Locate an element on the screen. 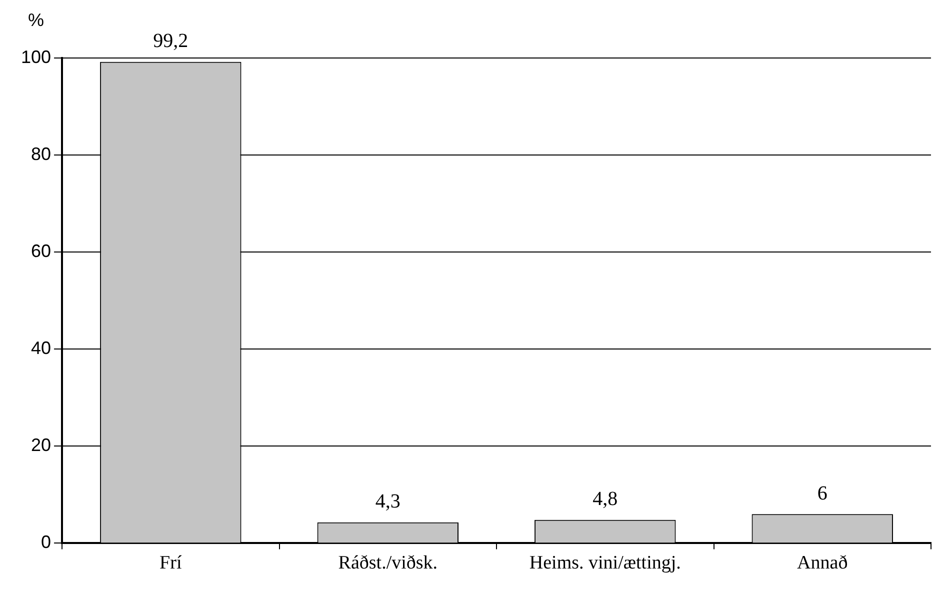 The image size is (943, 600). y-tick-label: 40 is located at coordinates (41, 348).